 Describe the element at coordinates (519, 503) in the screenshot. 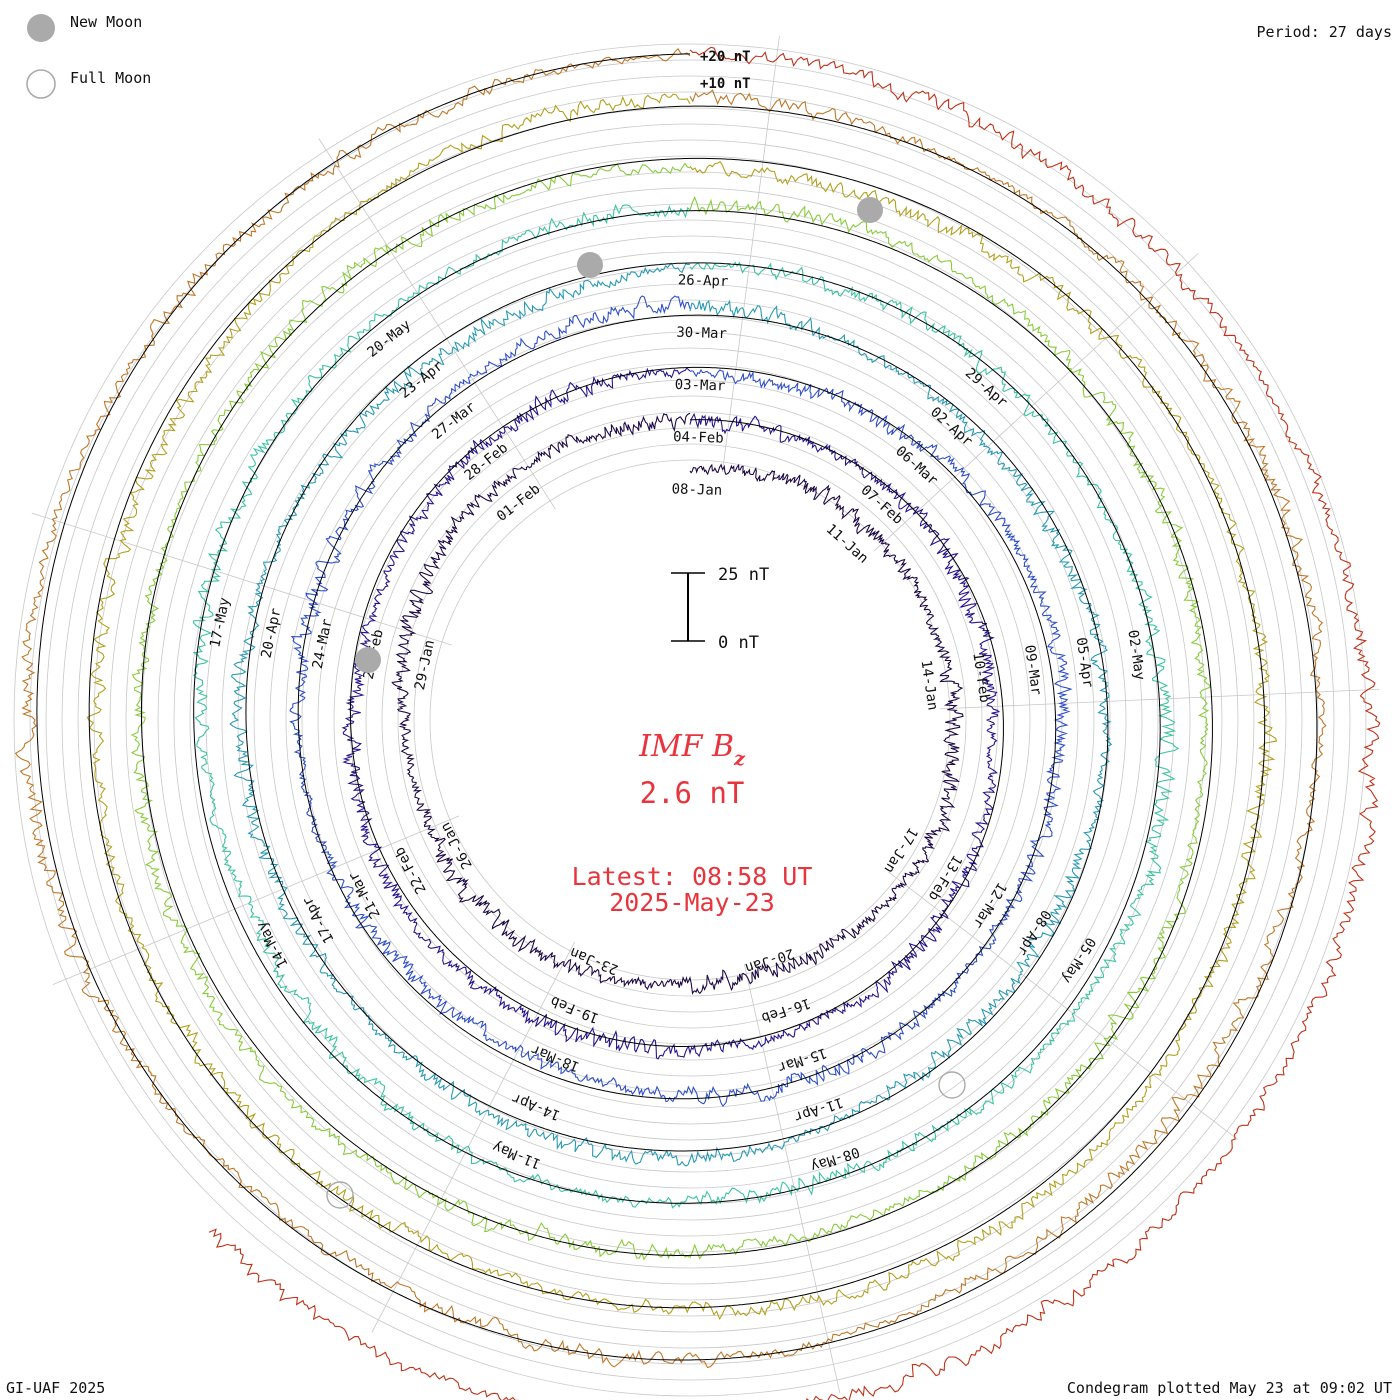

I see `date-label: 01-Feb` at that location.